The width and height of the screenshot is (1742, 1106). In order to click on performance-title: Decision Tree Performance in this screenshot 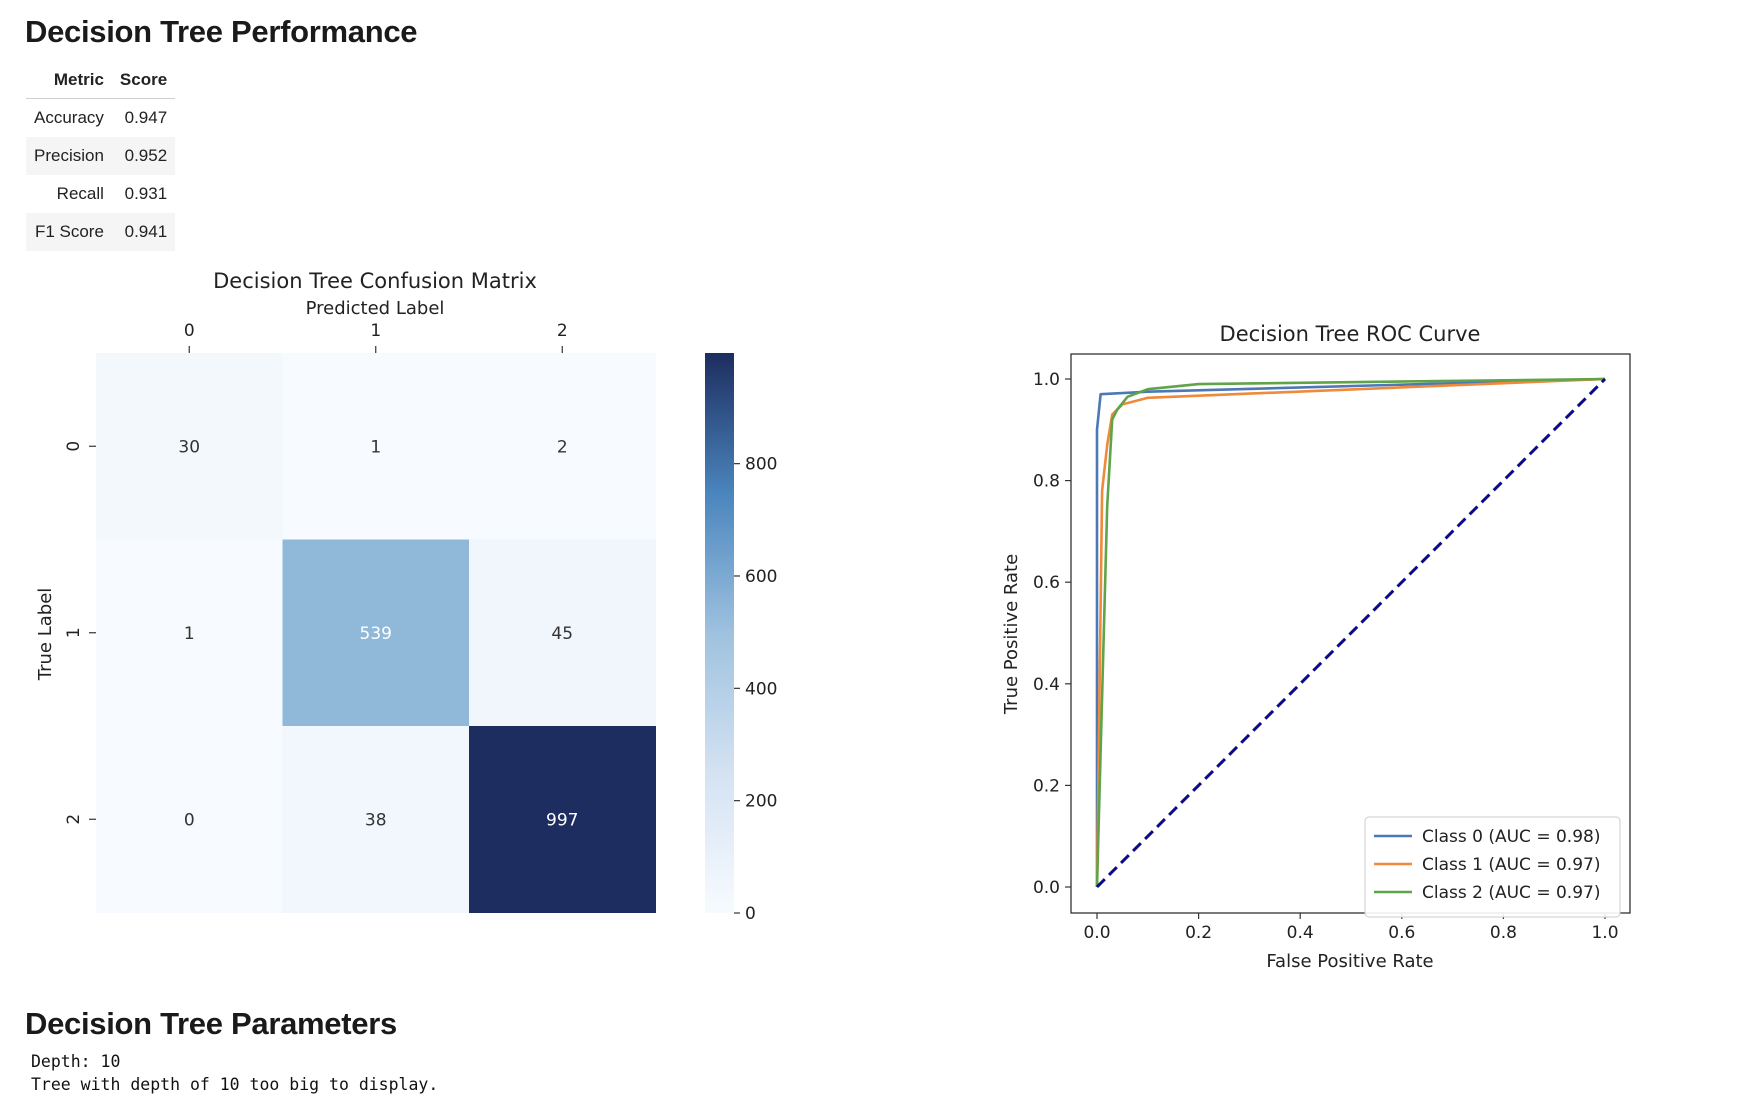, I will do `click(221, 31)`.